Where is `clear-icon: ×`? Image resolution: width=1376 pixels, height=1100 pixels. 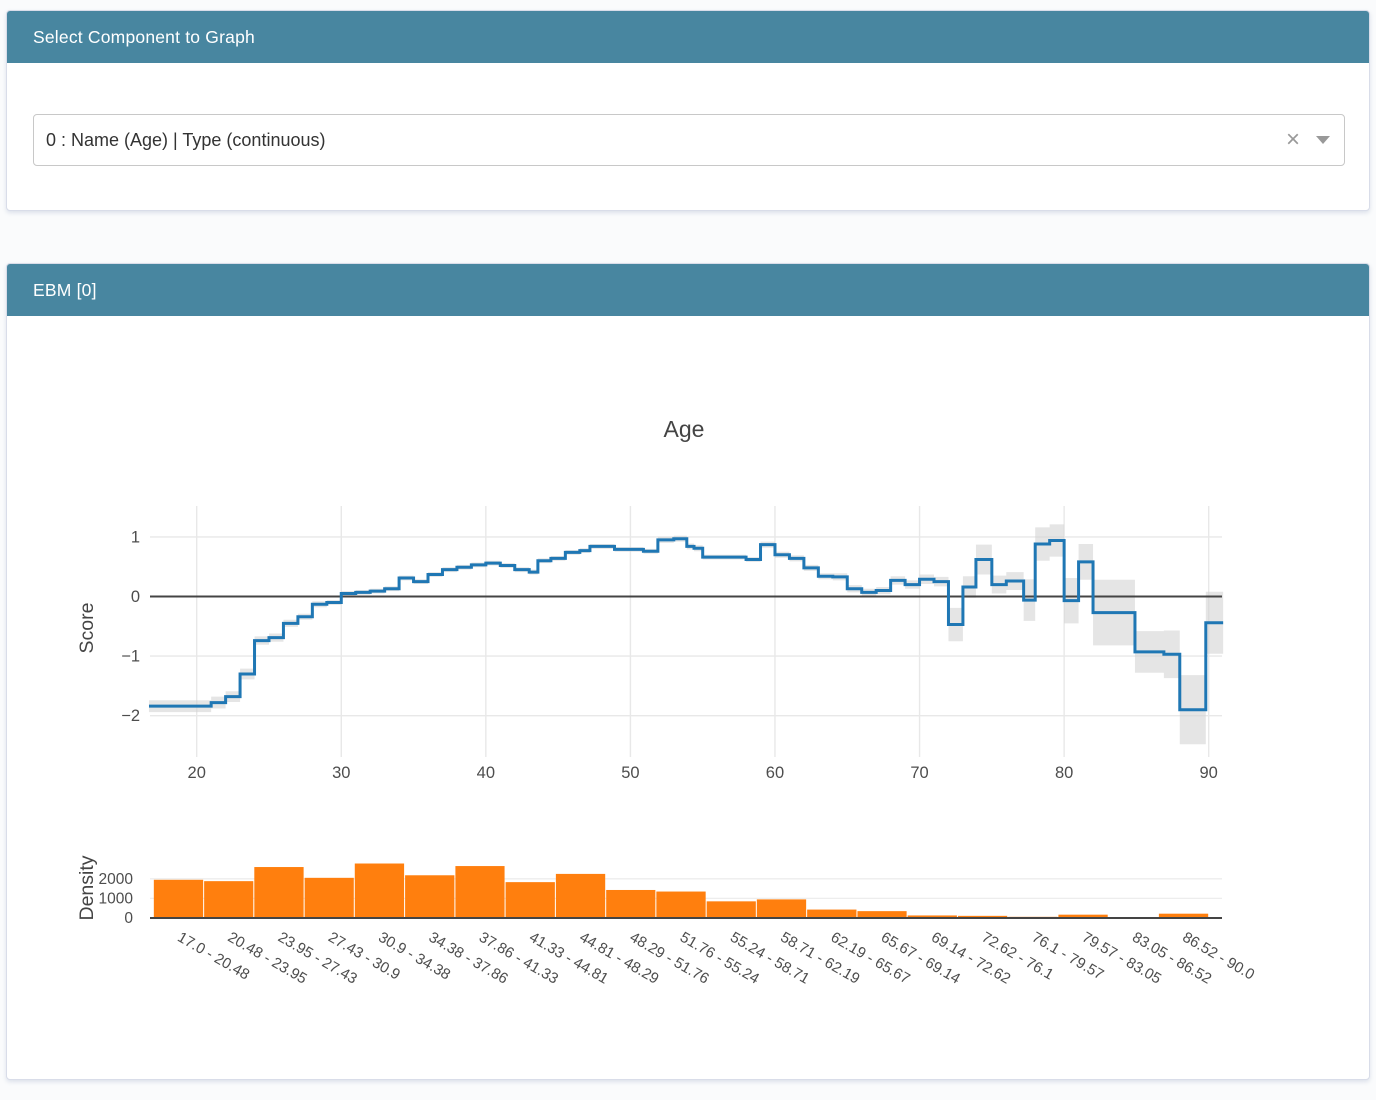
clear-icon: × is located at coordinates (1292, 139).